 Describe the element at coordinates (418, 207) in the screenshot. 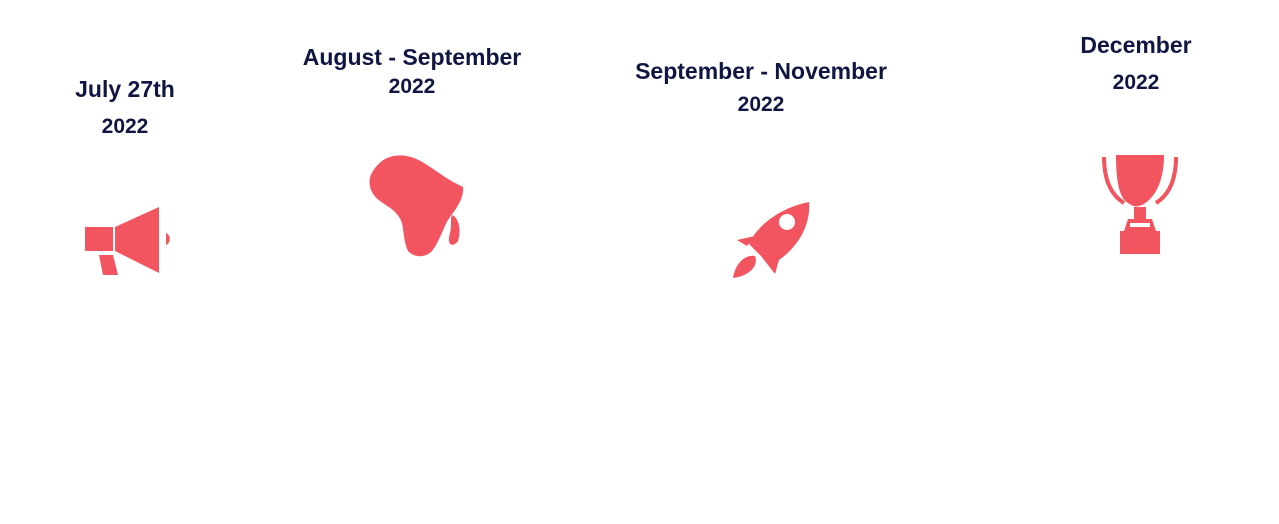

I see `africa-map-icon` at that location.